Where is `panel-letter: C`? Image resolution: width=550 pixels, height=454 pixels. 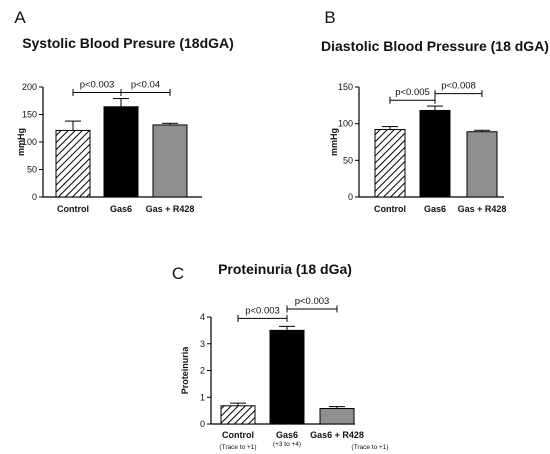
panel-letter: C is located at coordinates (178, 273).